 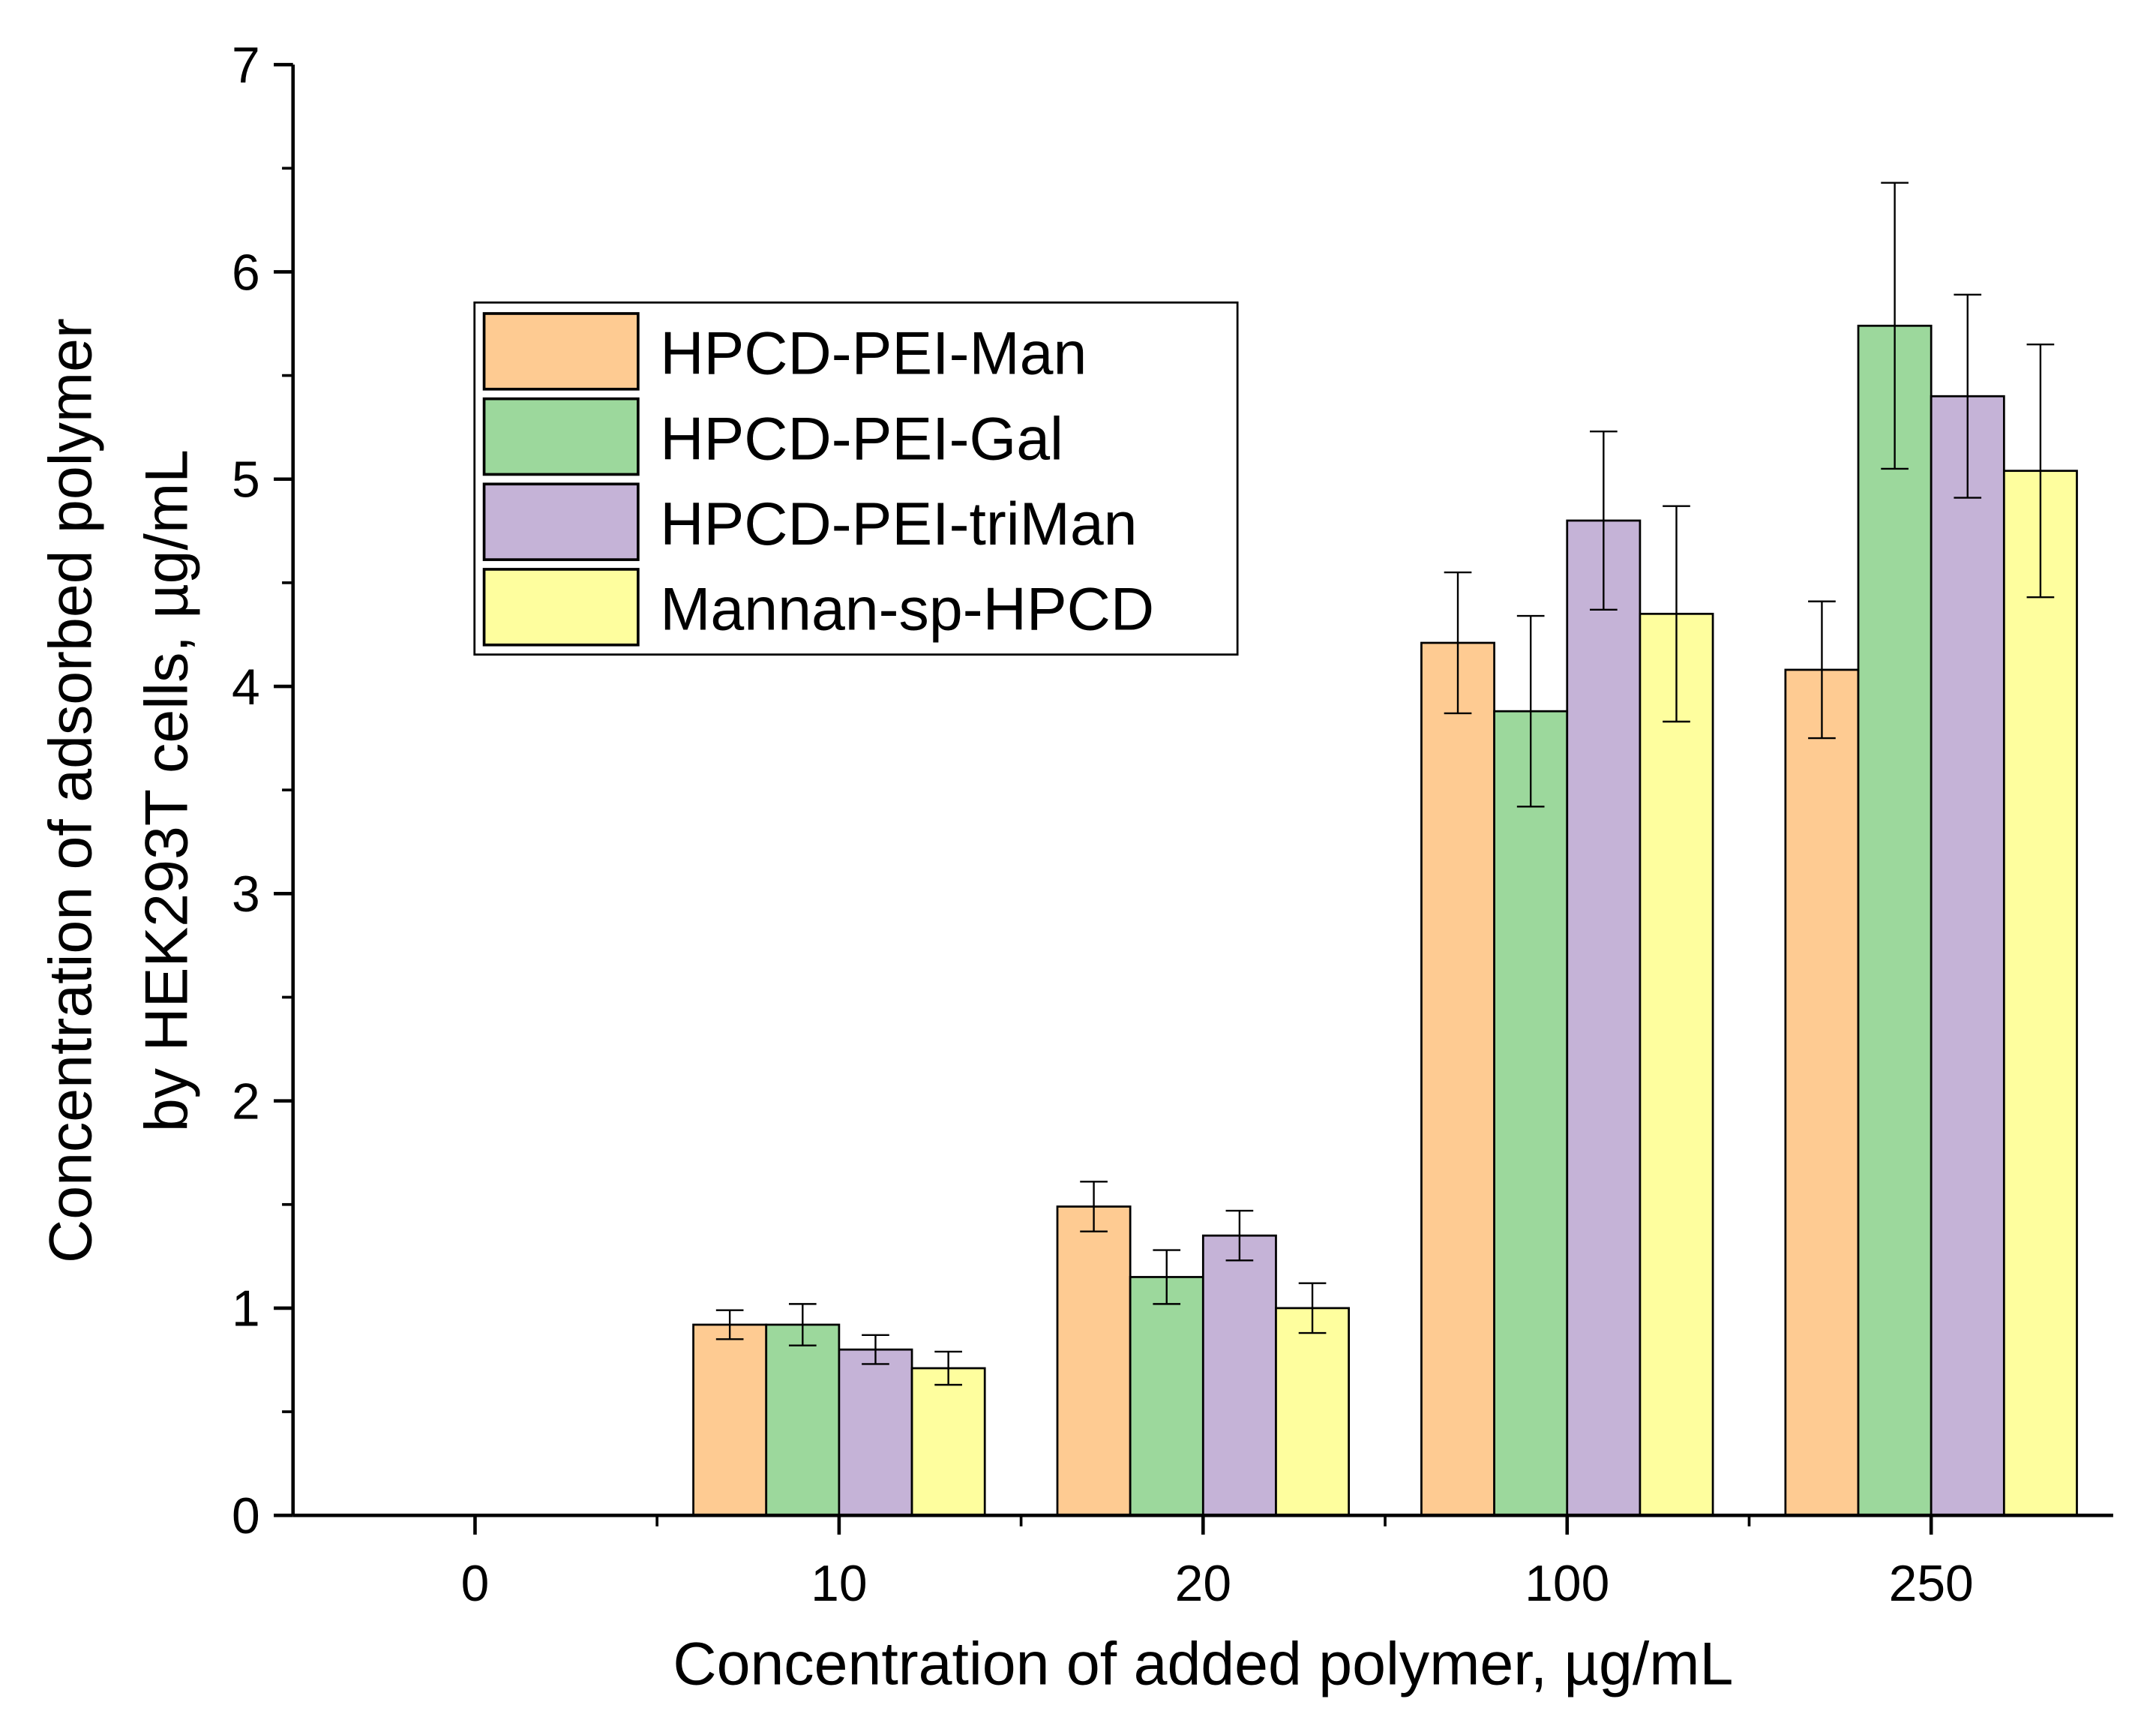 What do you see at coordinates (70, 790) in the screenshot?
I see `y-axis-label-line1: Concentration of adsorbed polymer` at bounding box center [70, 790].